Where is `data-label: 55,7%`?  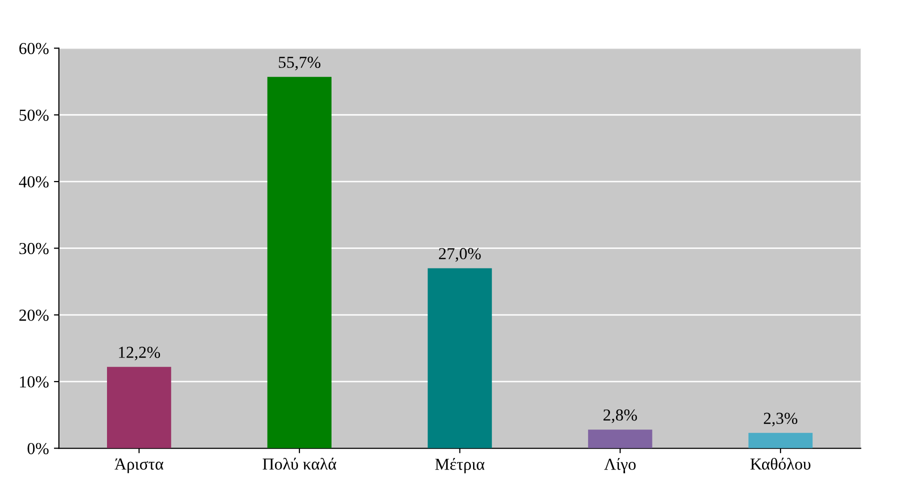 data-label: 55,7% is located at coordinates (299, 63).